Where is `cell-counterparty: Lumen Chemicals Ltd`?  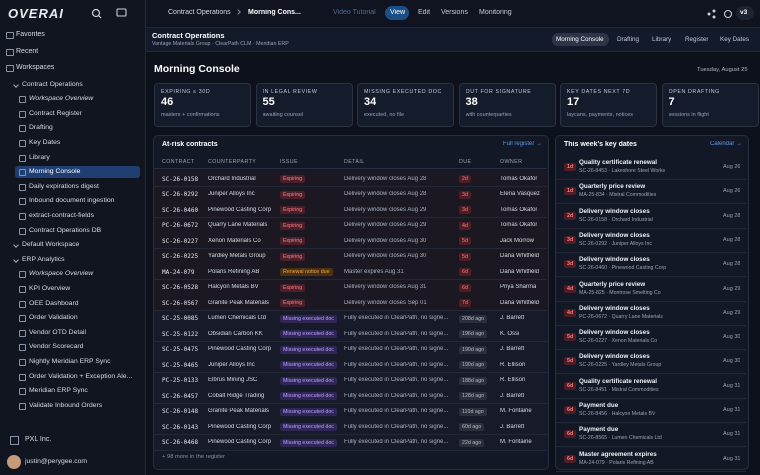
cell-counterparty: Lumen Chemicals Ltd is located at coordinates (237, 318).